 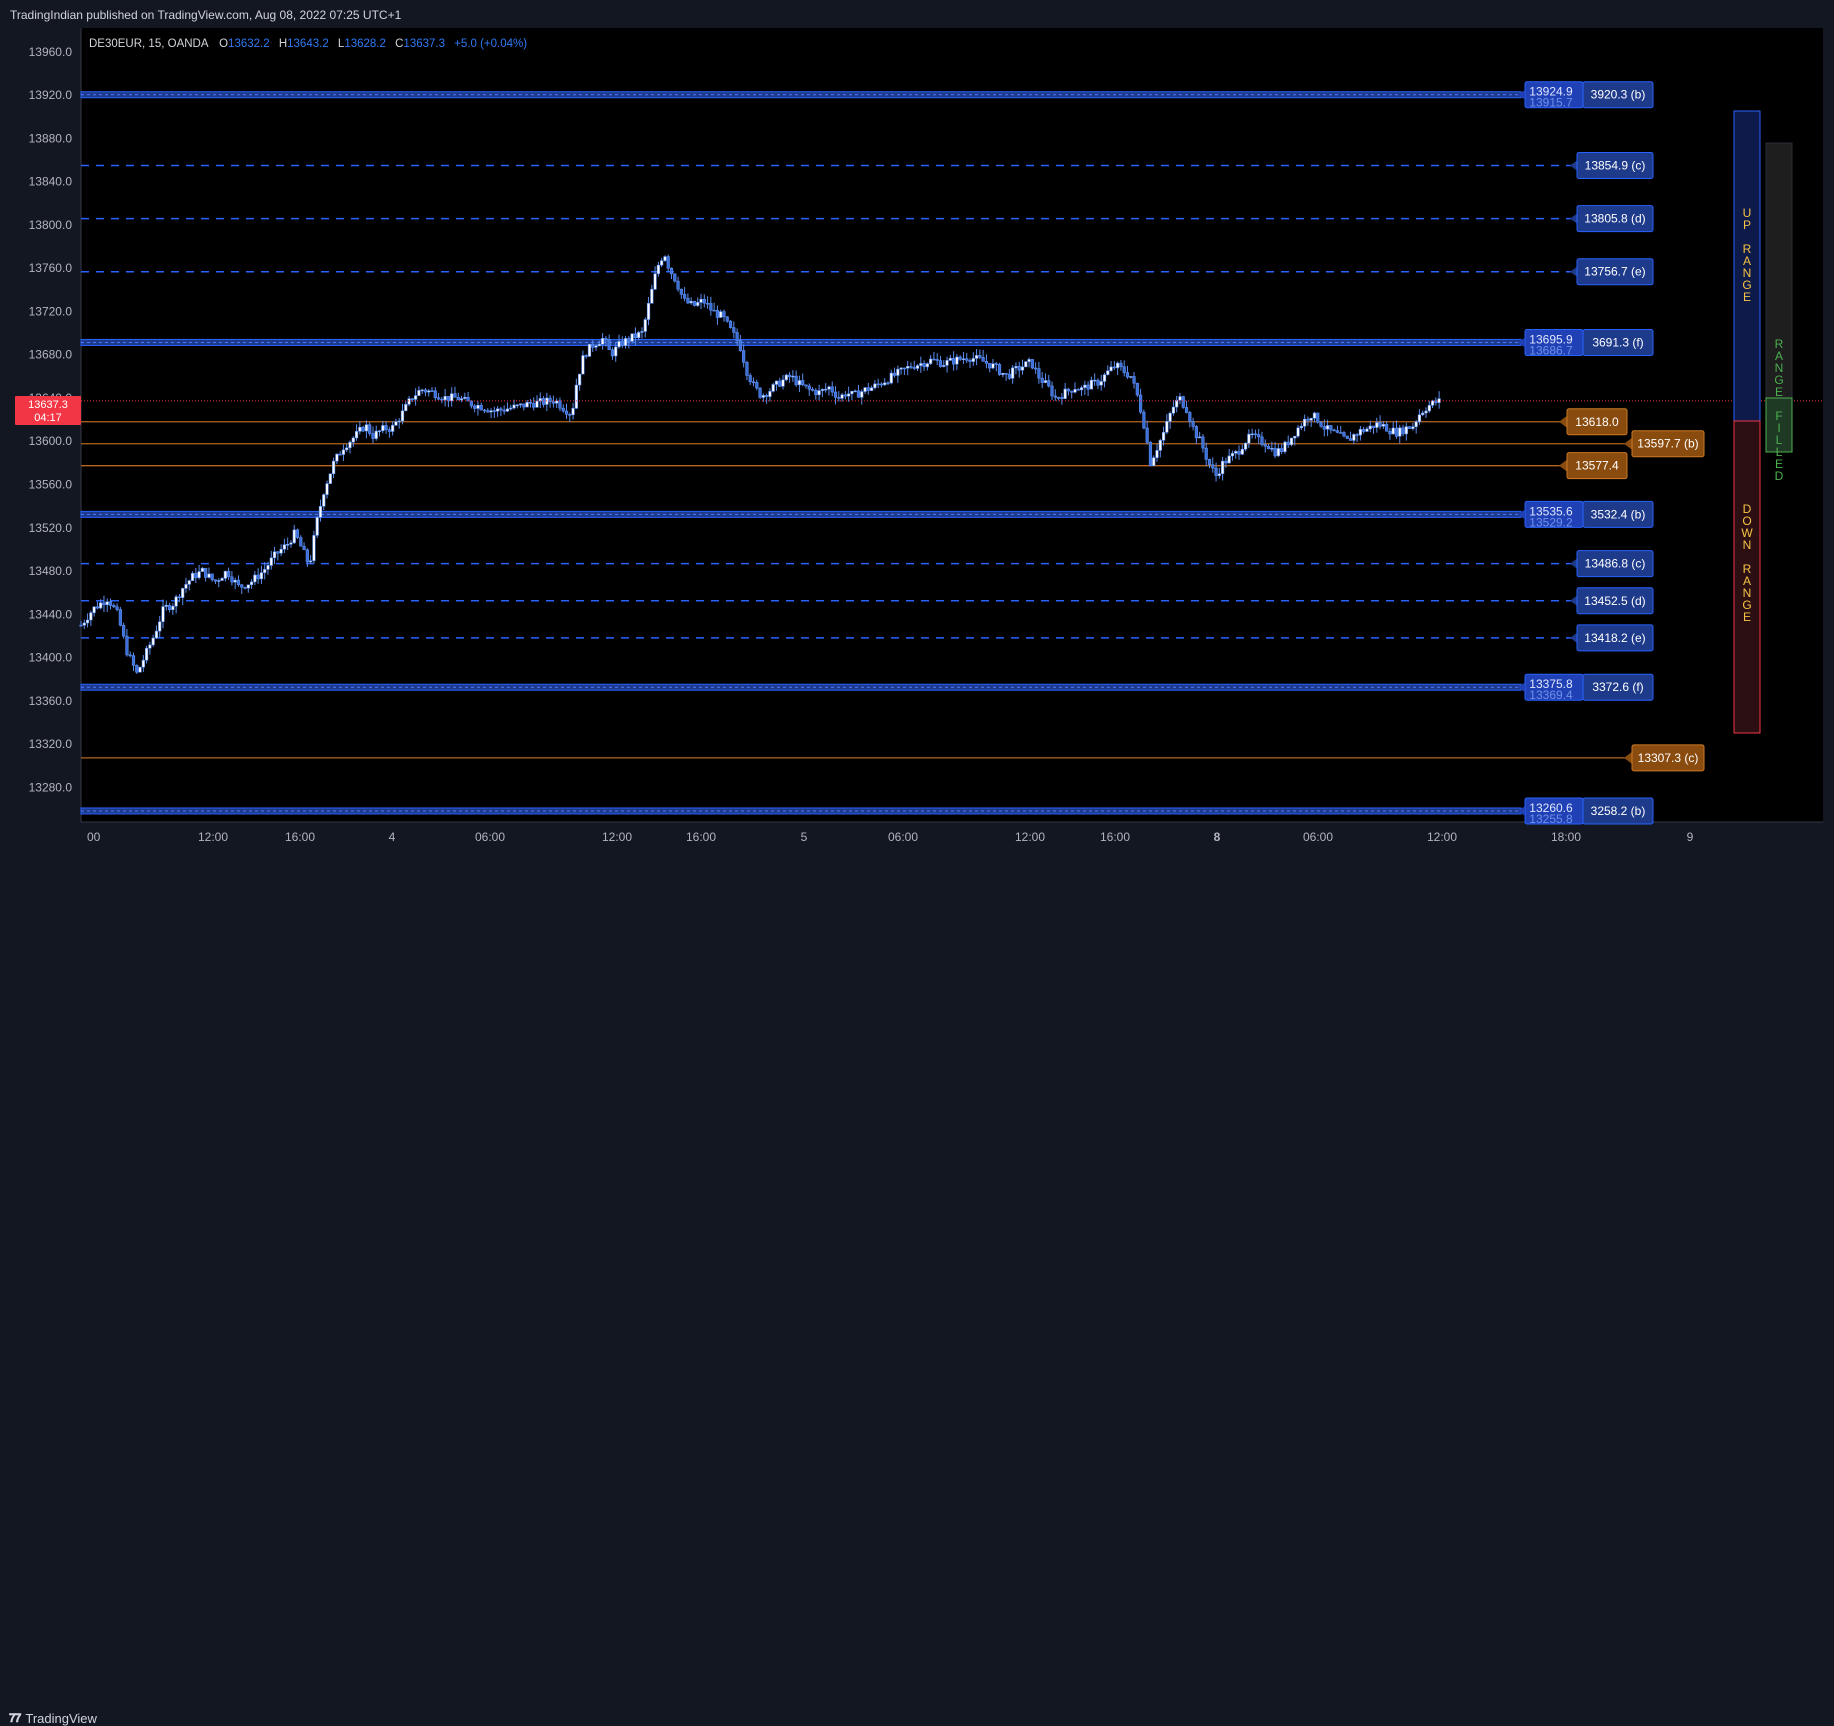 I want to click on legend-open-label: O, so click(x=223, y=44).